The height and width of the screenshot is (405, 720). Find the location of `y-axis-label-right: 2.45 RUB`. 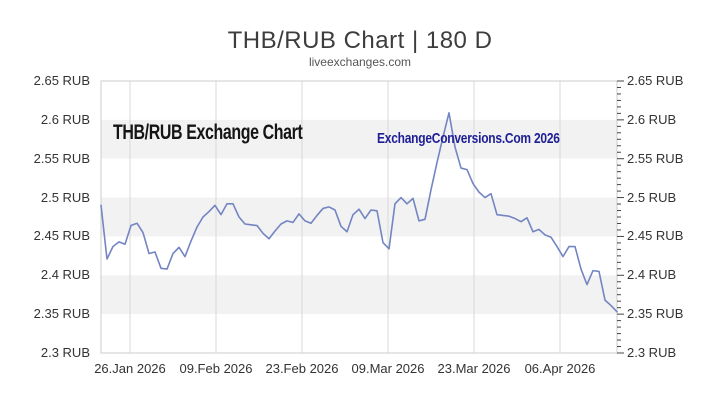

y-axis-label-right: 2.45 RUB is located at coordinates (655, 236).